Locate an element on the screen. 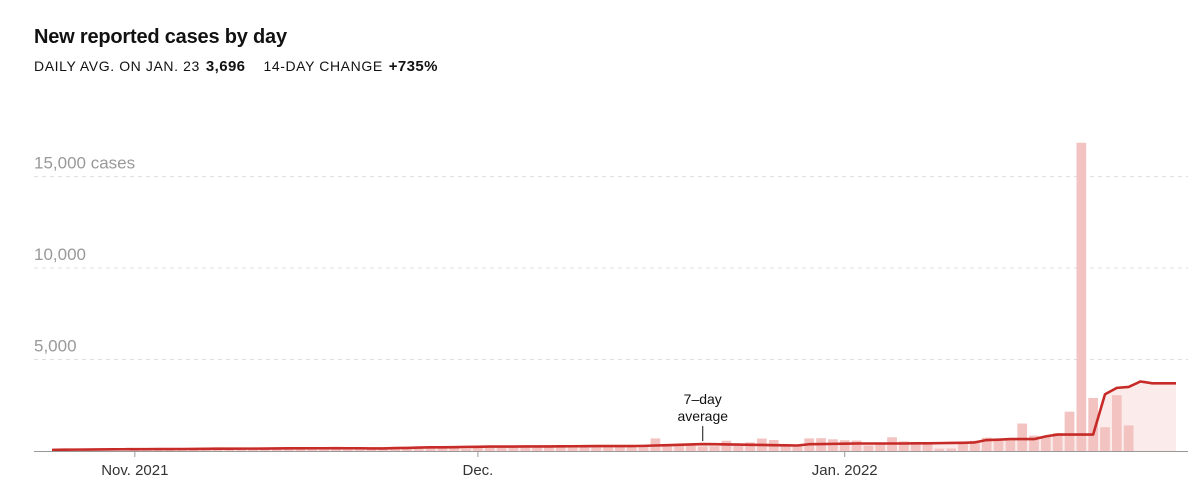  y-tick-label: 5,000 is located at coordinates (55, 346).